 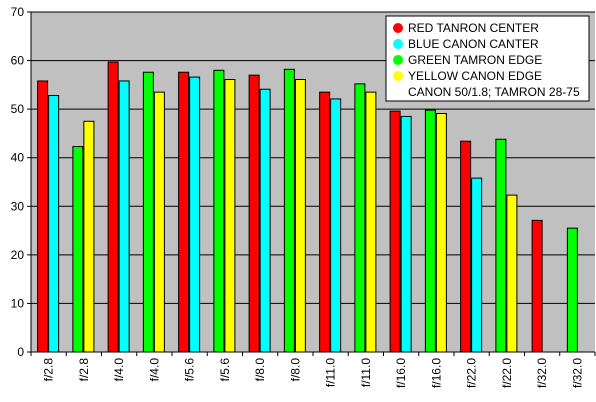 What do you see at coordinates (398, 44) in the screenshot?
I see `legend-marker-blue` at bounding box center [398, 44].